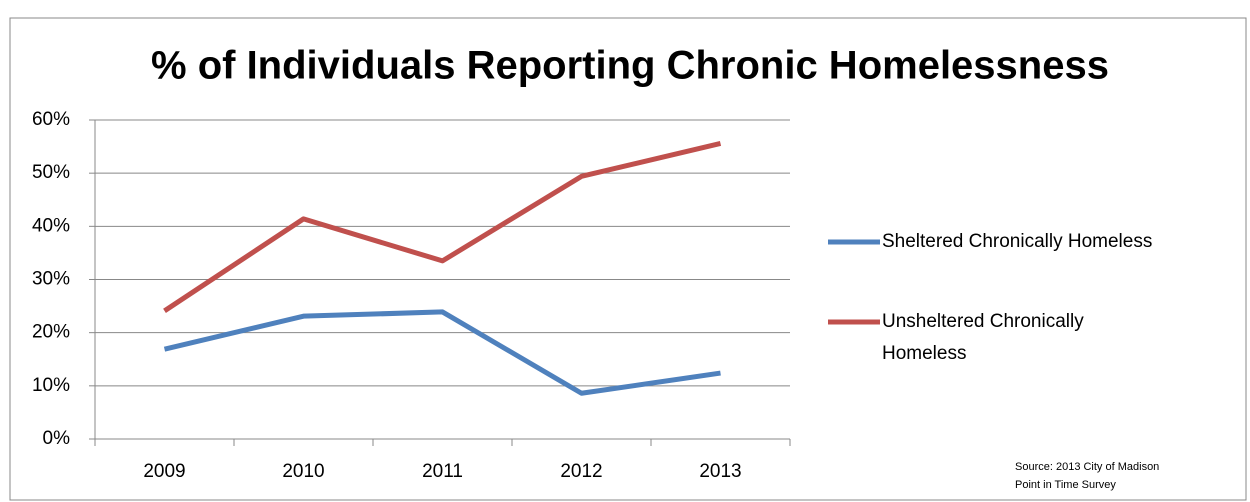  What do you see at coordinates (581, 471) in the screenshot?
I see `x-tick-label: 2012` at bounding box center [581, 471].